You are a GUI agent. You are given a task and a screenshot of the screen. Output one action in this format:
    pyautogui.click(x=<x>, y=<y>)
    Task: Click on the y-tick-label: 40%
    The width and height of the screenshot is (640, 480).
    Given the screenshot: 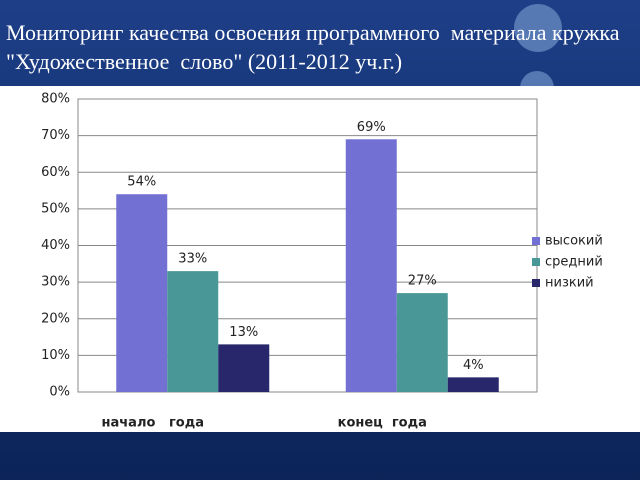 What is the action you would take?
    pyautogui.click(x=55, y=245)
    